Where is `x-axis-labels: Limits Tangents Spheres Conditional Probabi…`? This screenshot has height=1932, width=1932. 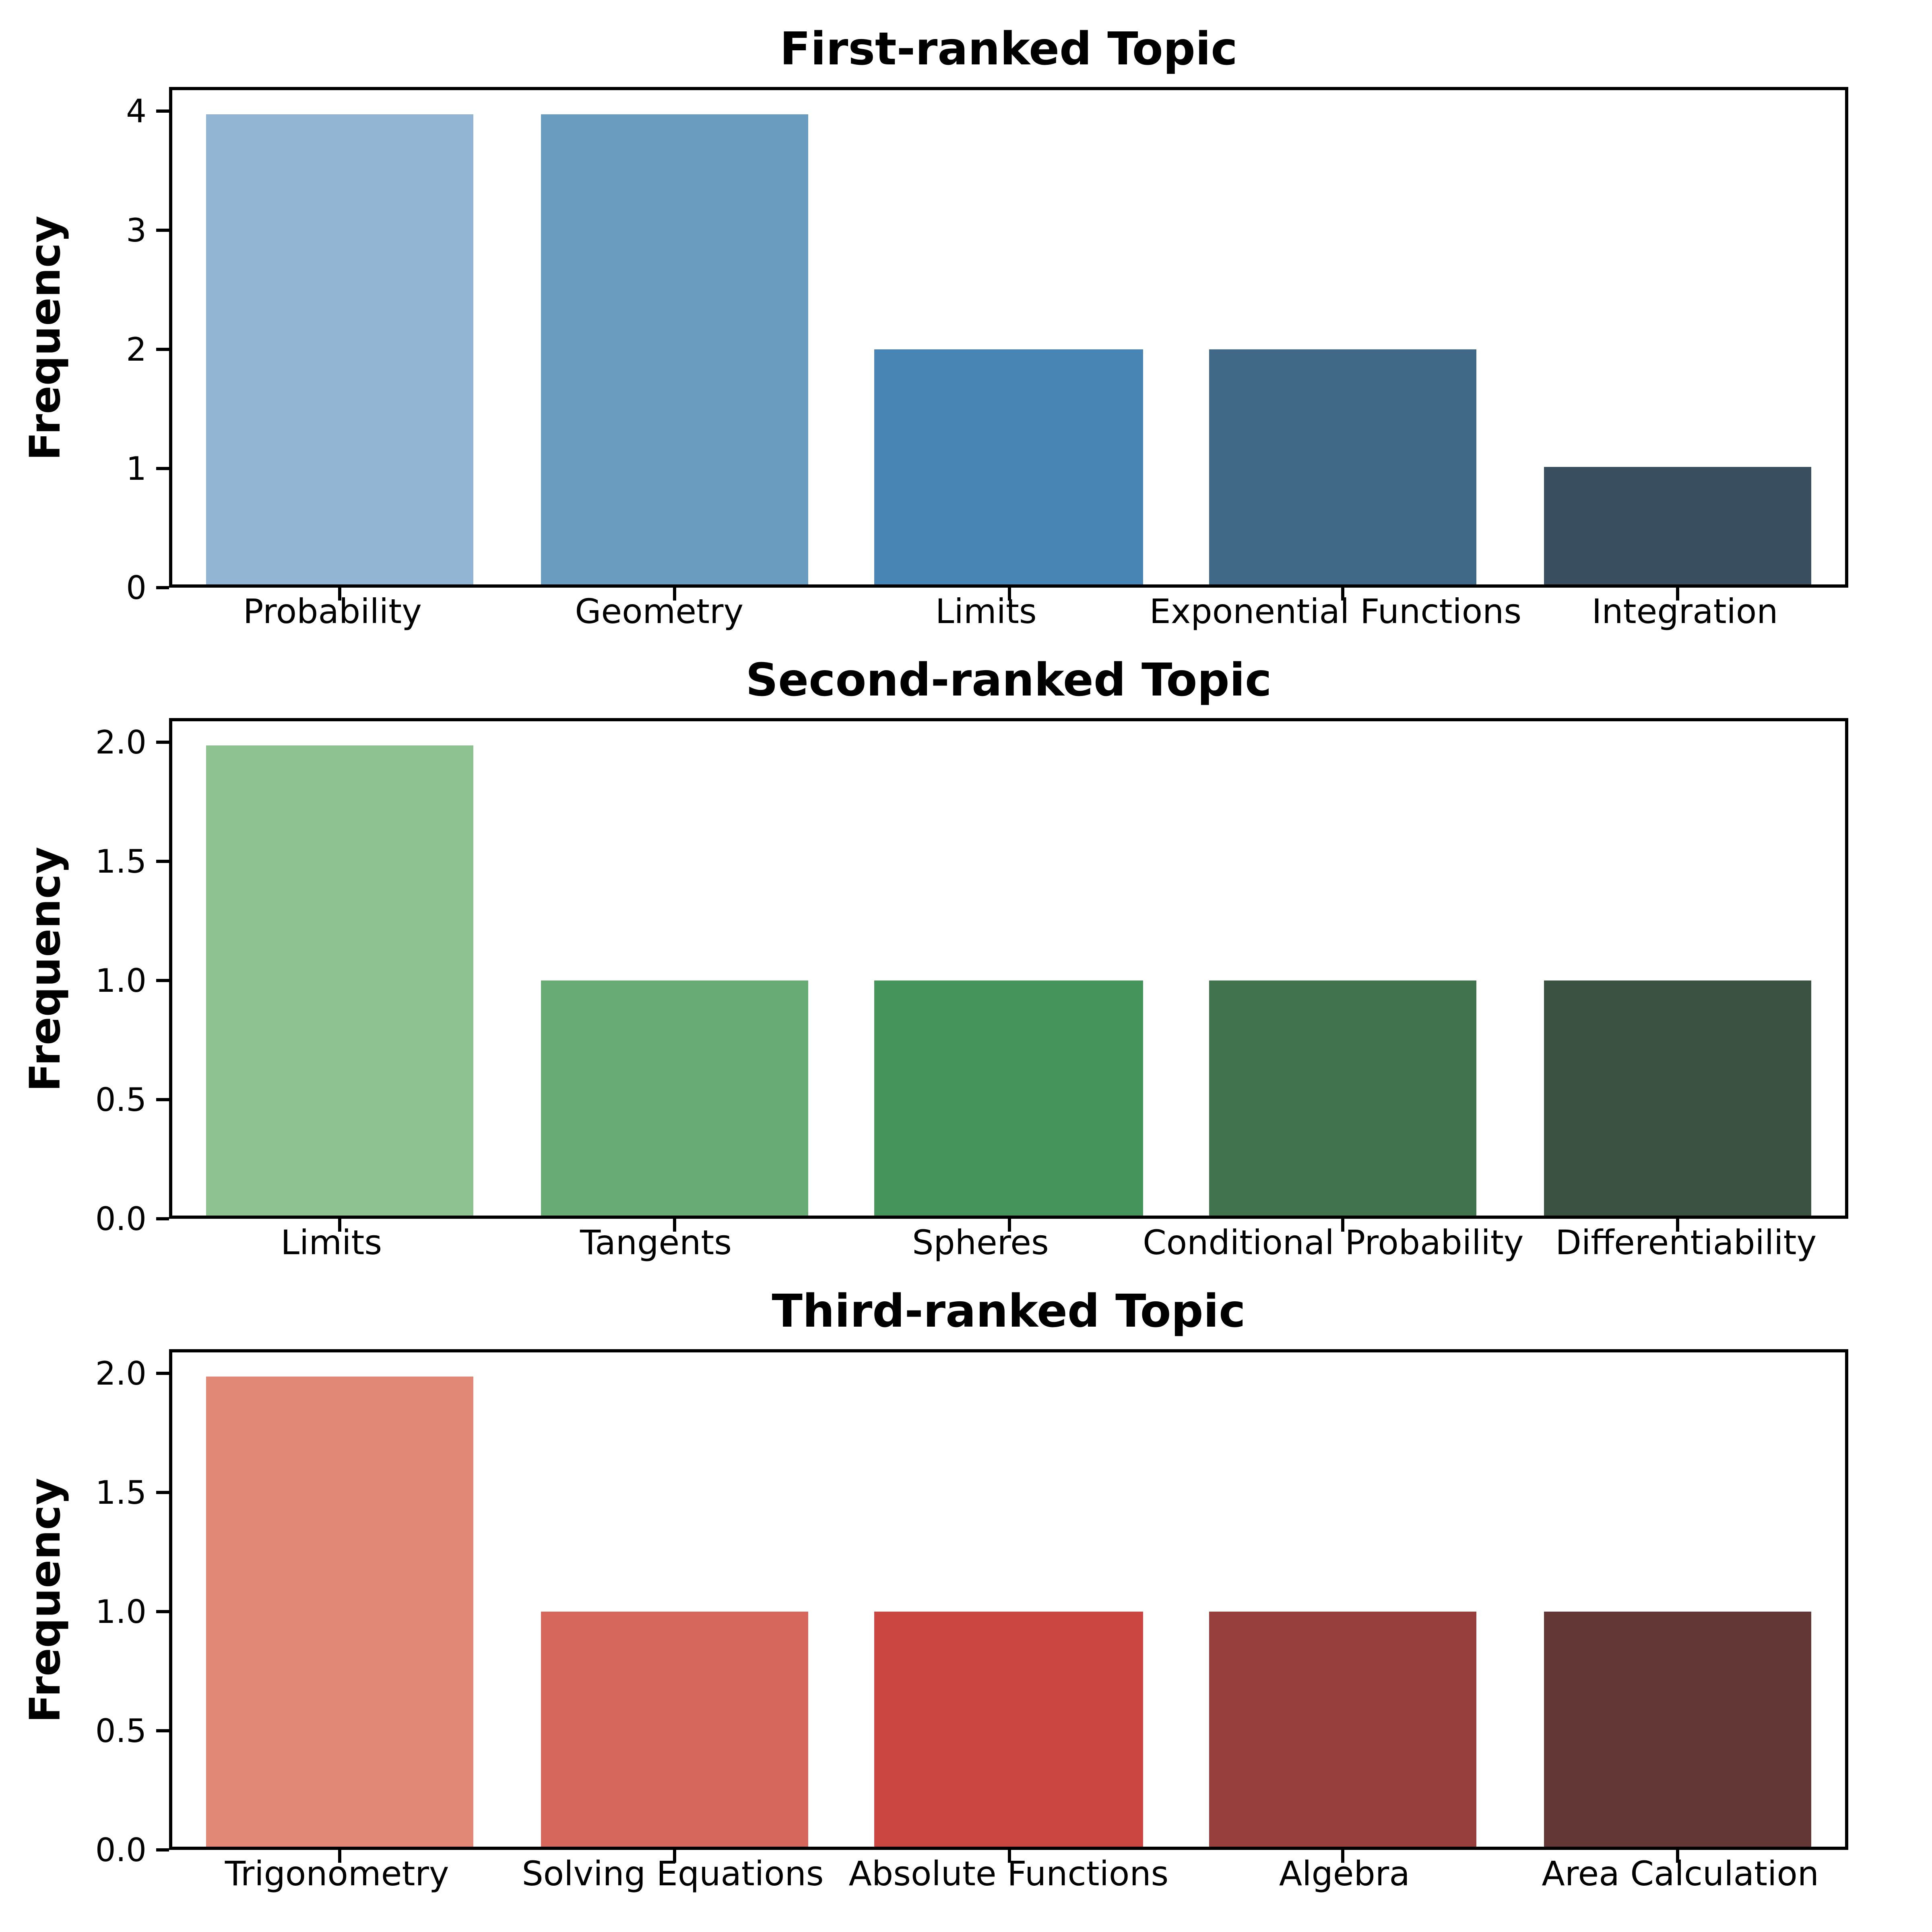 x-axis-labels: Limits Tangents Spheres Conditional Probabi… is located at coordinates (1008, 1247).